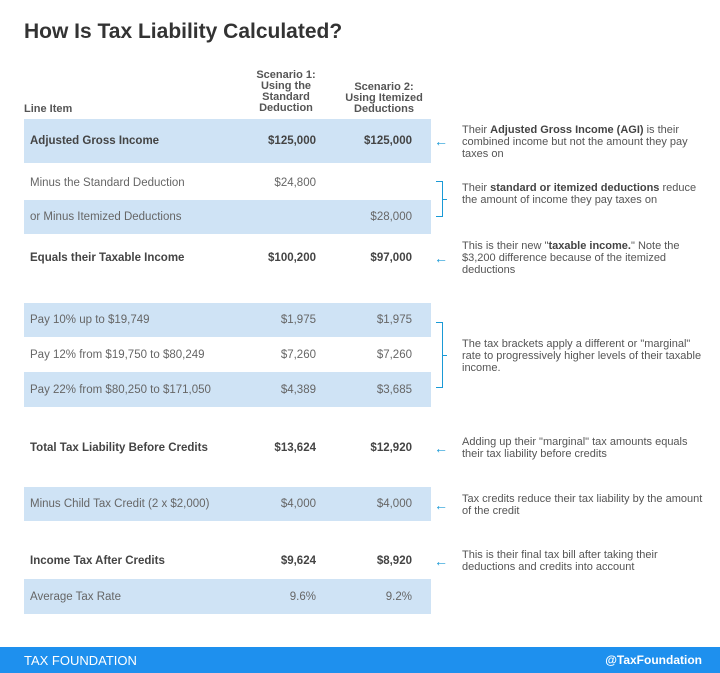  Describe the element at coordinates (391, 448) in the screenshot. I see `scenario2-value: $12,920` at that location.